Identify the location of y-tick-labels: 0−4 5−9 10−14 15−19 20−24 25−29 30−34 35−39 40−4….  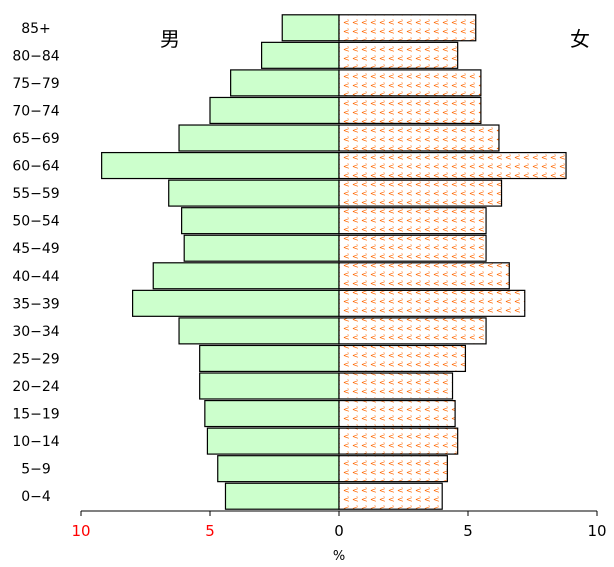
(35, 263).